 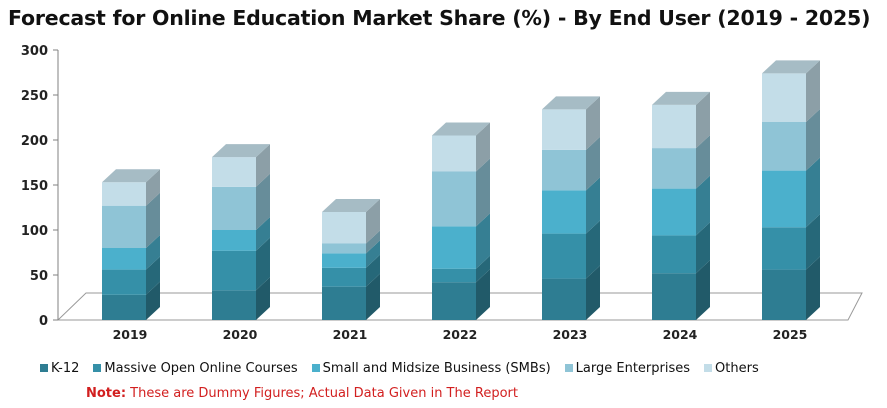 I want to click on y-tick-label: 200, so click(x=34, y=141).